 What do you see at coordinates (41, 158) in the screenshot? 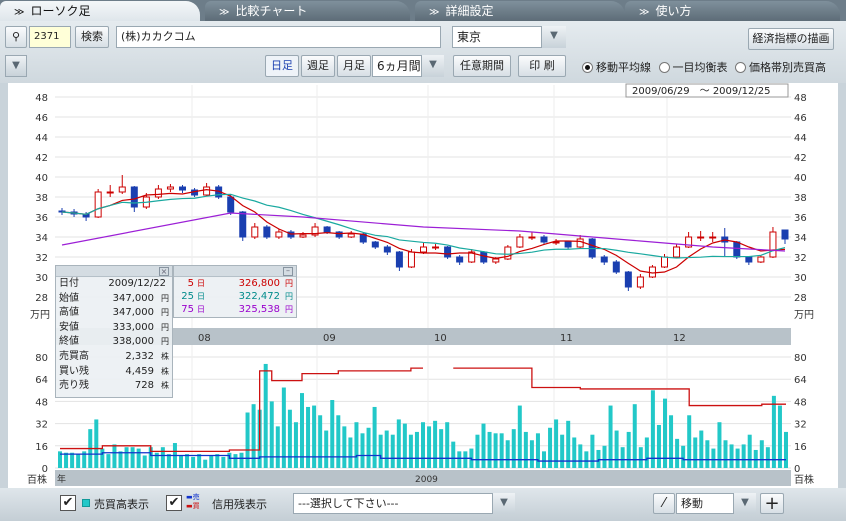
I see `price-tick-left: 42` at bounding box center [41, 158].